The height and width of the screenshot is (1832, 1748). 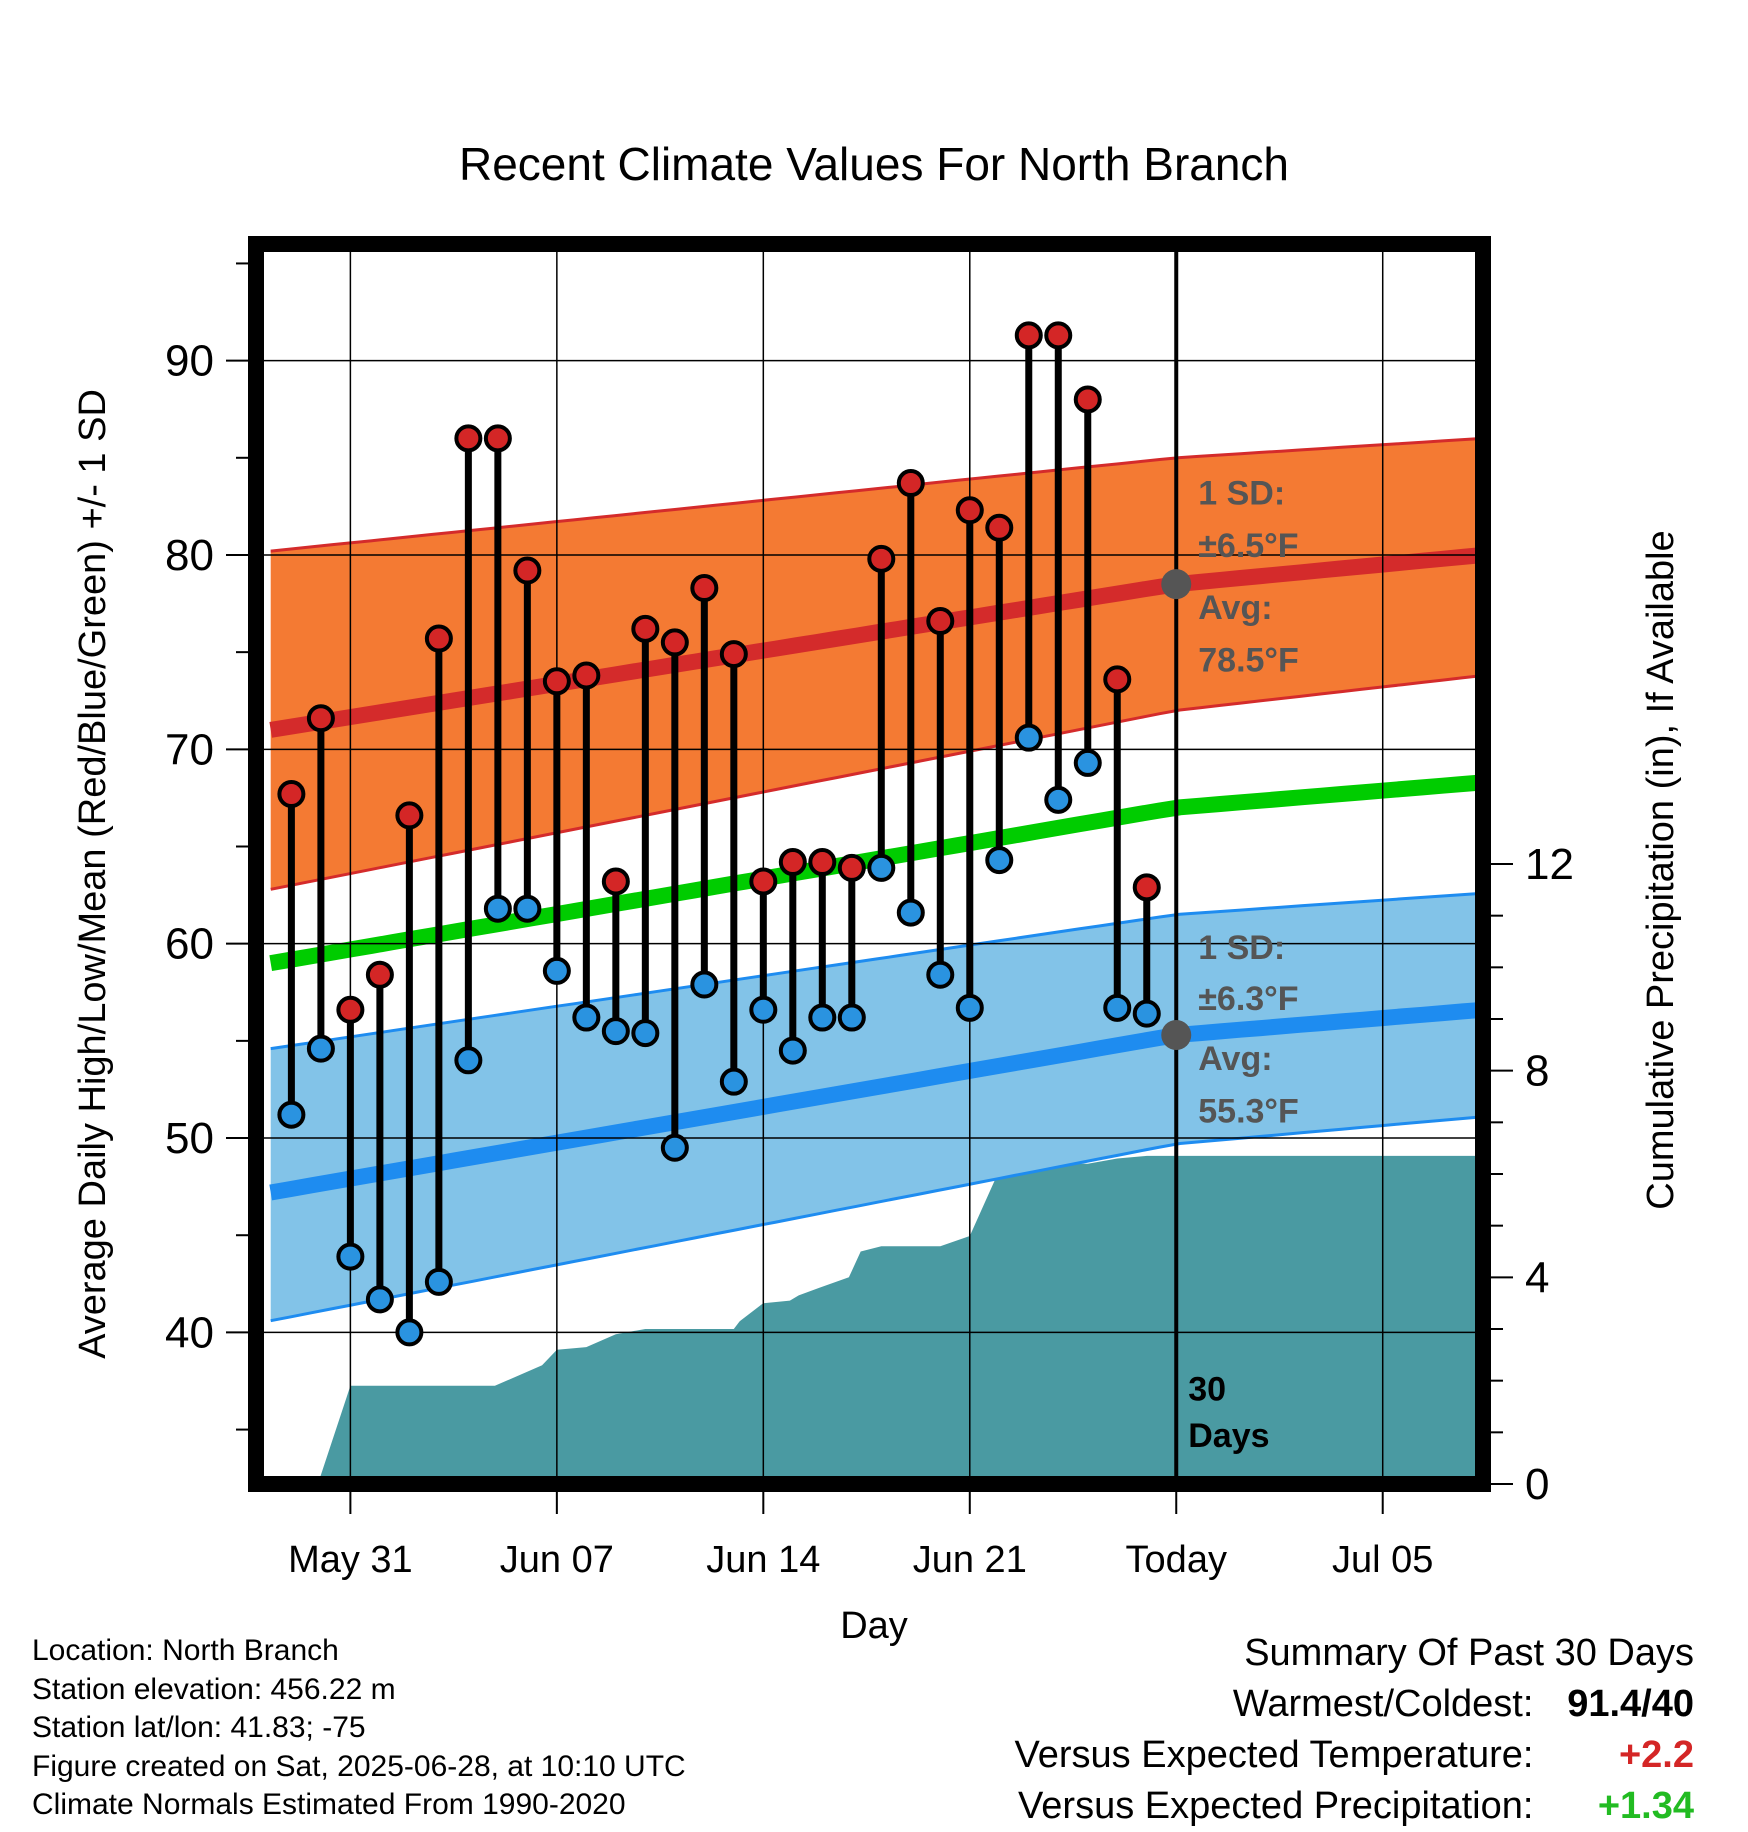 What do you see at coordinates (185, 1650) in the screenshot?
I see `info-location: Location: North Branch` at bounding box center [185, 1650].